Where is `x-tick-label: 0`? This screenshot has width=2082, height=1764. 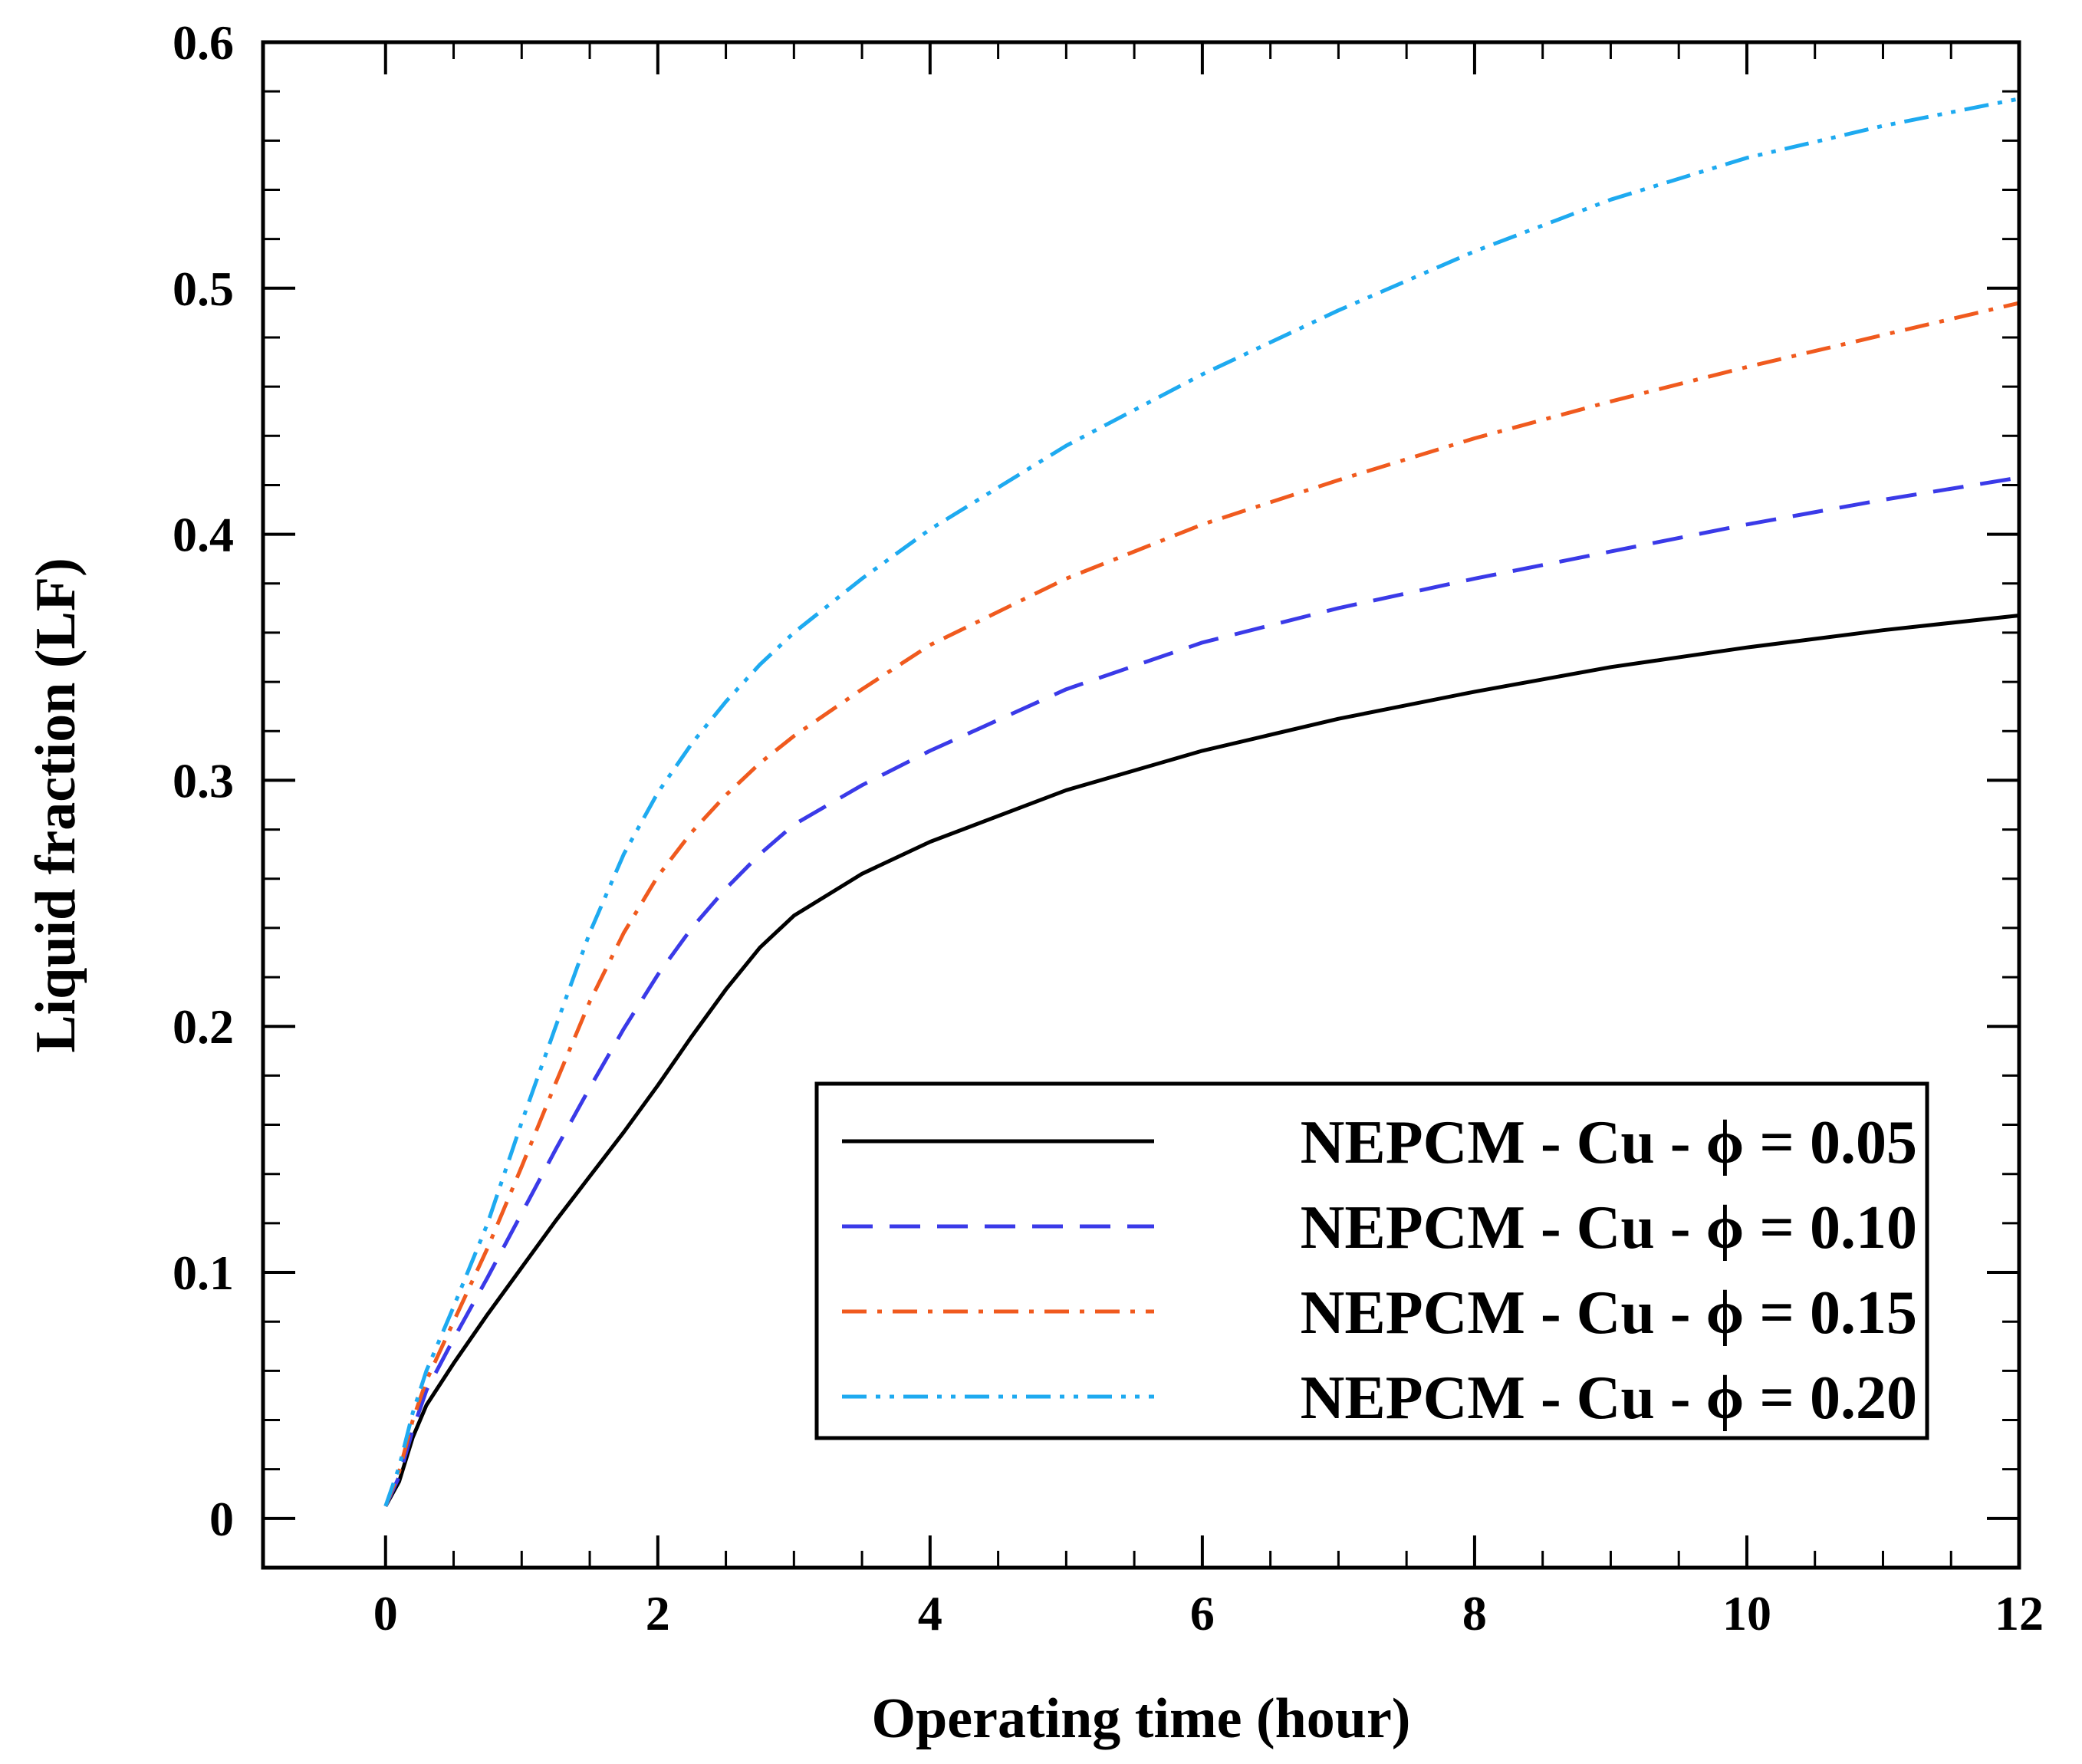
x-tick-label: 0 is located at coordinates (385, 1613).